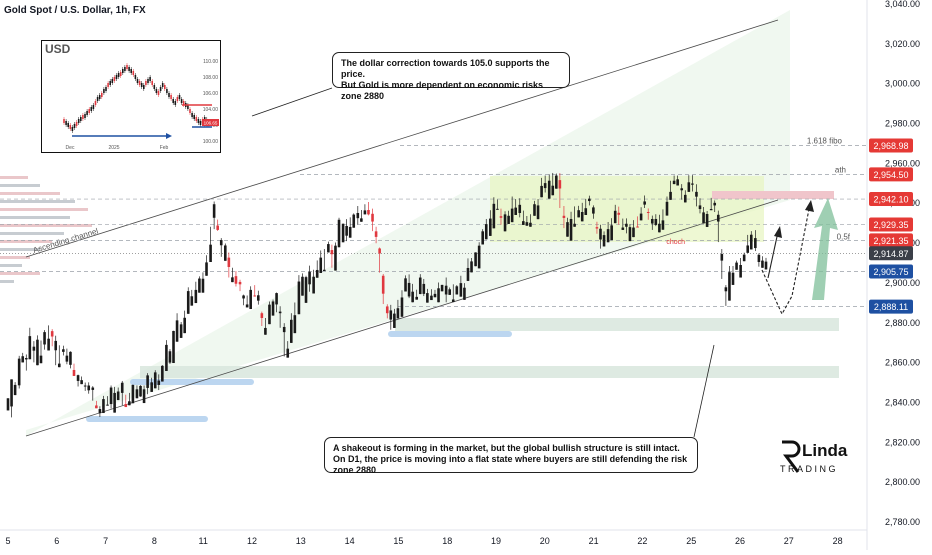 The image size is (932, 555). What do you see at coordinates (773, 195) in the screenshot?
I see `resistance-box` at bounding box center [773, 195].